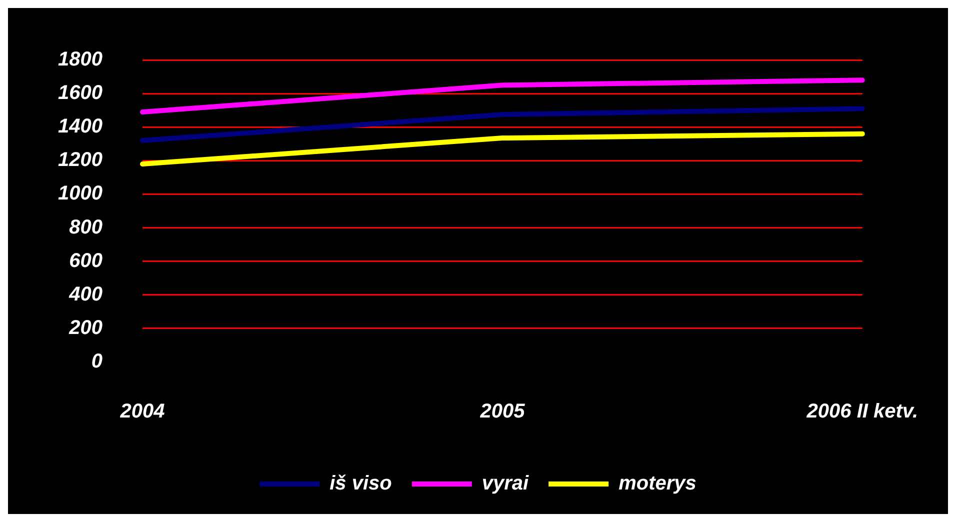 The height and width of the screenshot is (522, 958). Describe the element at coordinates (85, 227) in the screenshot. I see `y-tick-label: 800` at that location.